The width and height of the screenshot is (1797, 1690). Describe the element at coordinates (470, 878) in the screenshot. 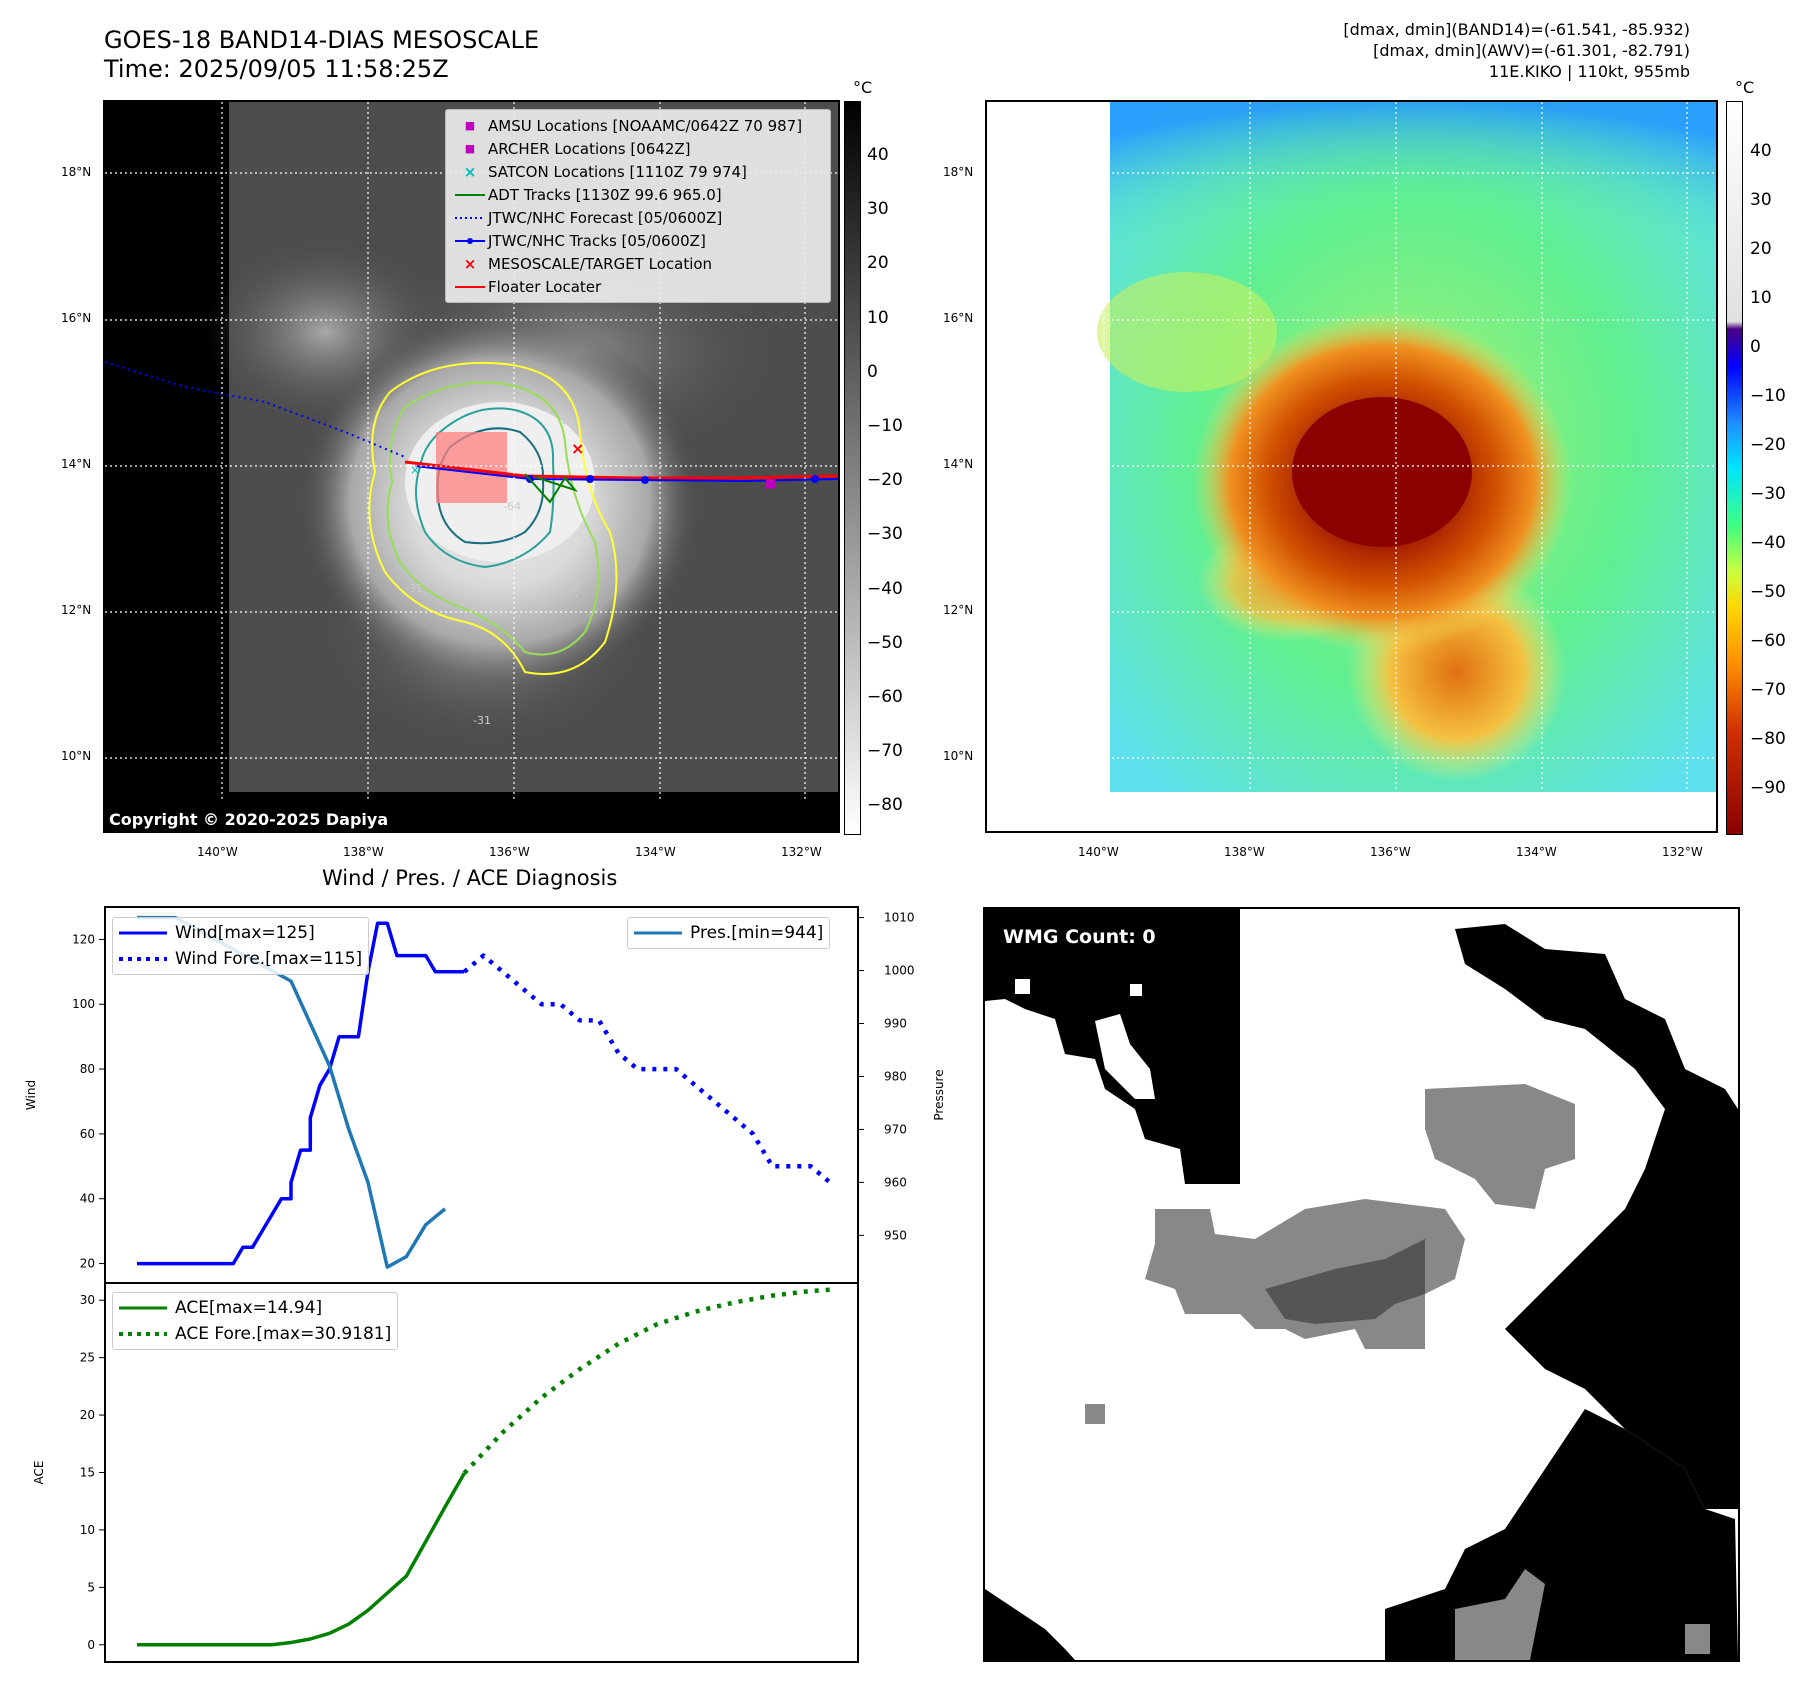

I see `diagnosis-title: Wind / Pres. / ACE Diagnosis` at that location.